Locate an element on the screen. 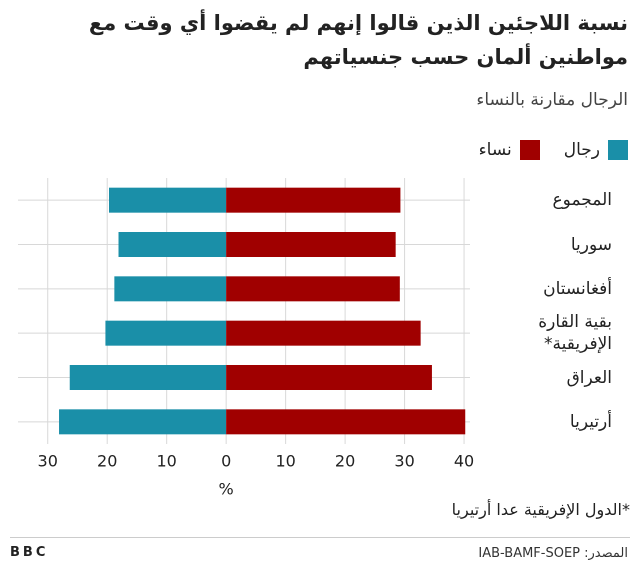  y-tick-label: المجموع is located at coordinates (582, 200).